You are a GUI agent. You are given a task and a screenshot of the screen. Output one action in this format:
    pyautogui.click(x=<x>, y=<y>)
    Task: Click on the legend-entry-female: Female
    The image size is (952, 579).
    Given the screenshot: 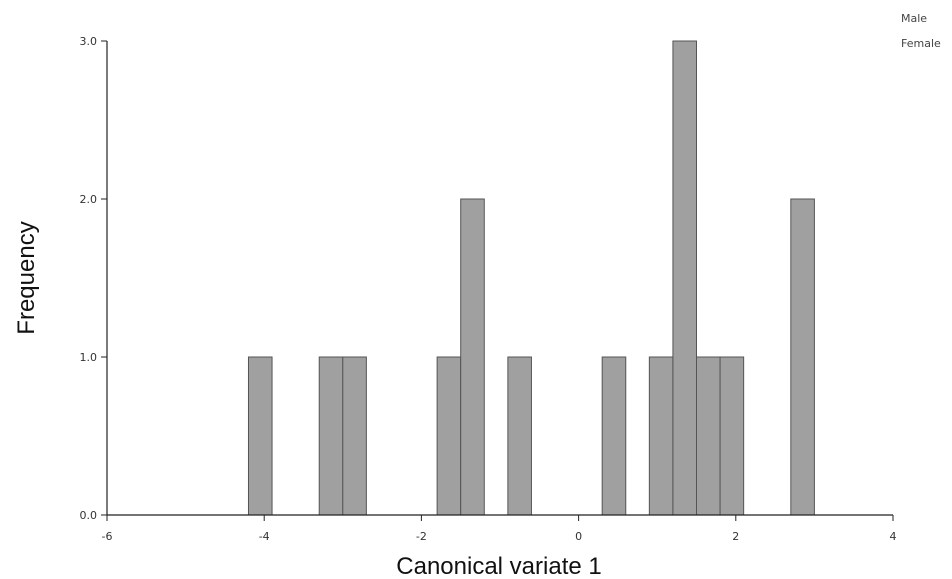 What is the action you would take?
    pyautogui.click(x=921, y=43)
    